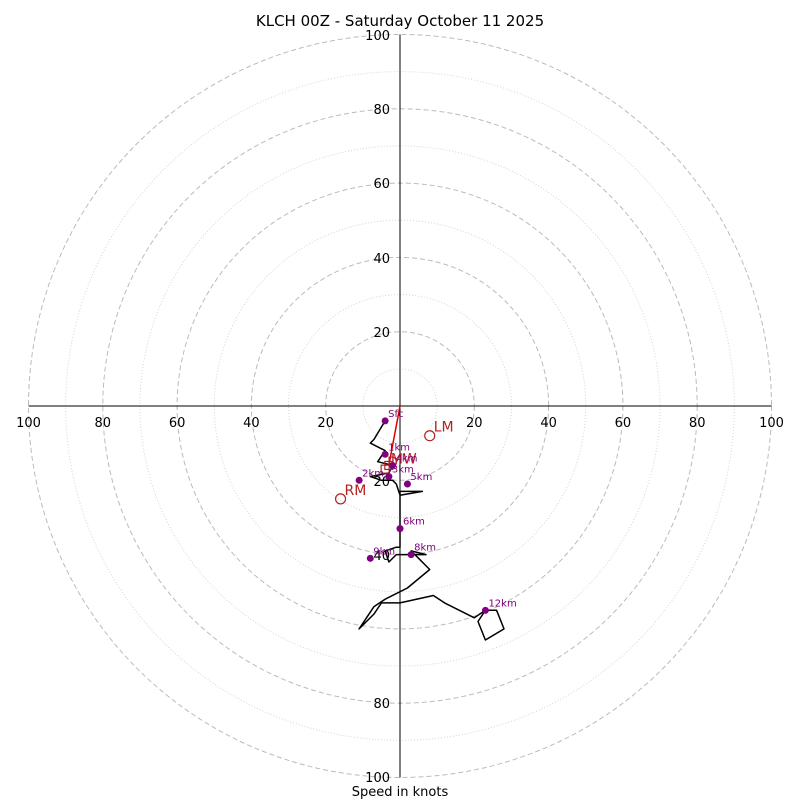 The image size is (800, 800). What do you see at coordinates (425, 548) in the screenshot?
I see `height-marker-label: 8km` at bounding box center [425, 548].